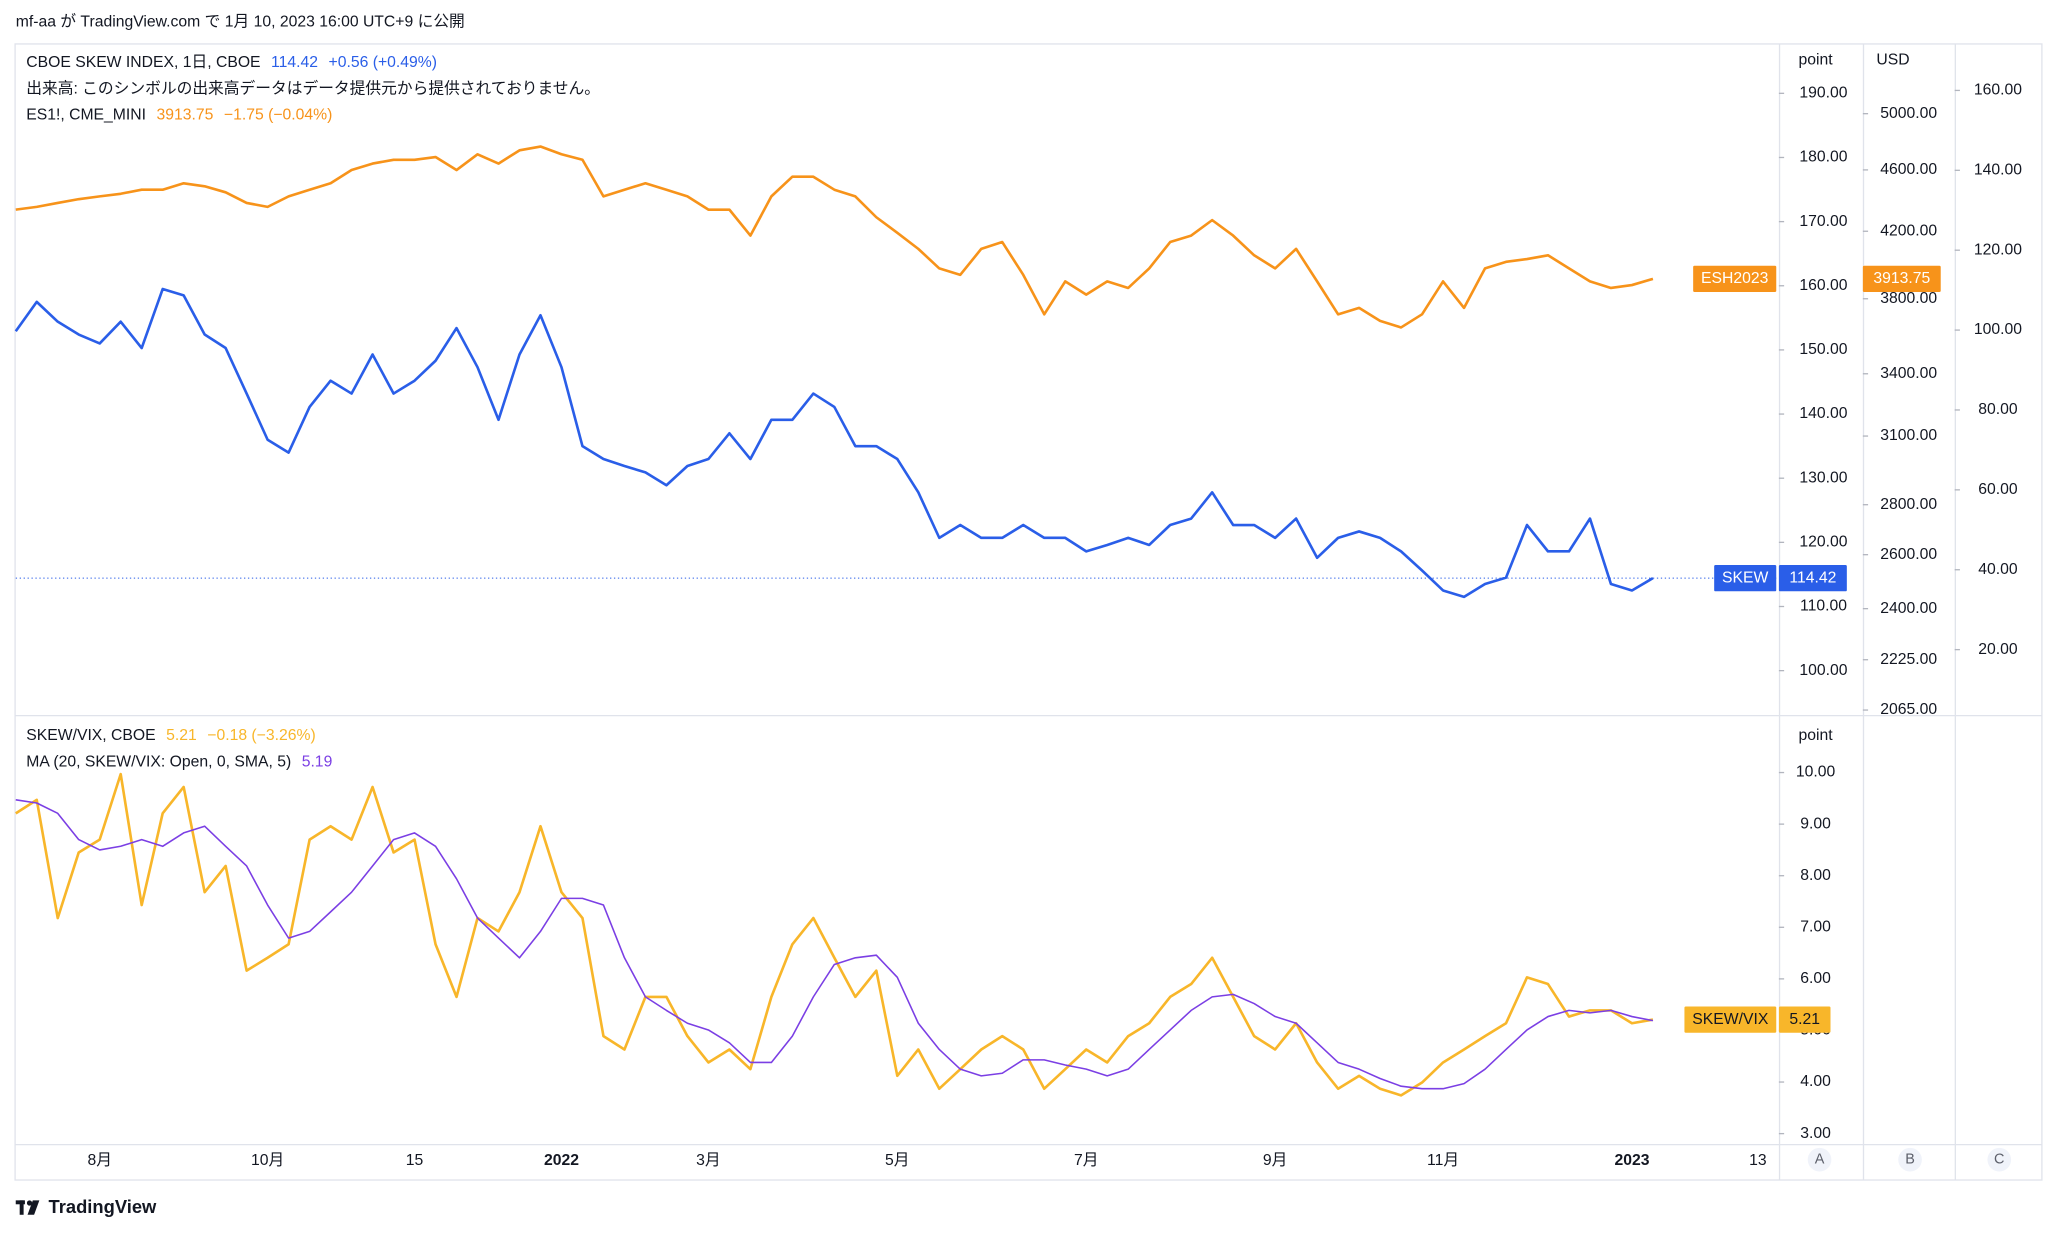 This screenshot has height=1234, width=2057. What do you see at coordinates (1758, 1160) in the screenshot?
I see `x-tick-label: 13` at bounding box center [1758, 1160].